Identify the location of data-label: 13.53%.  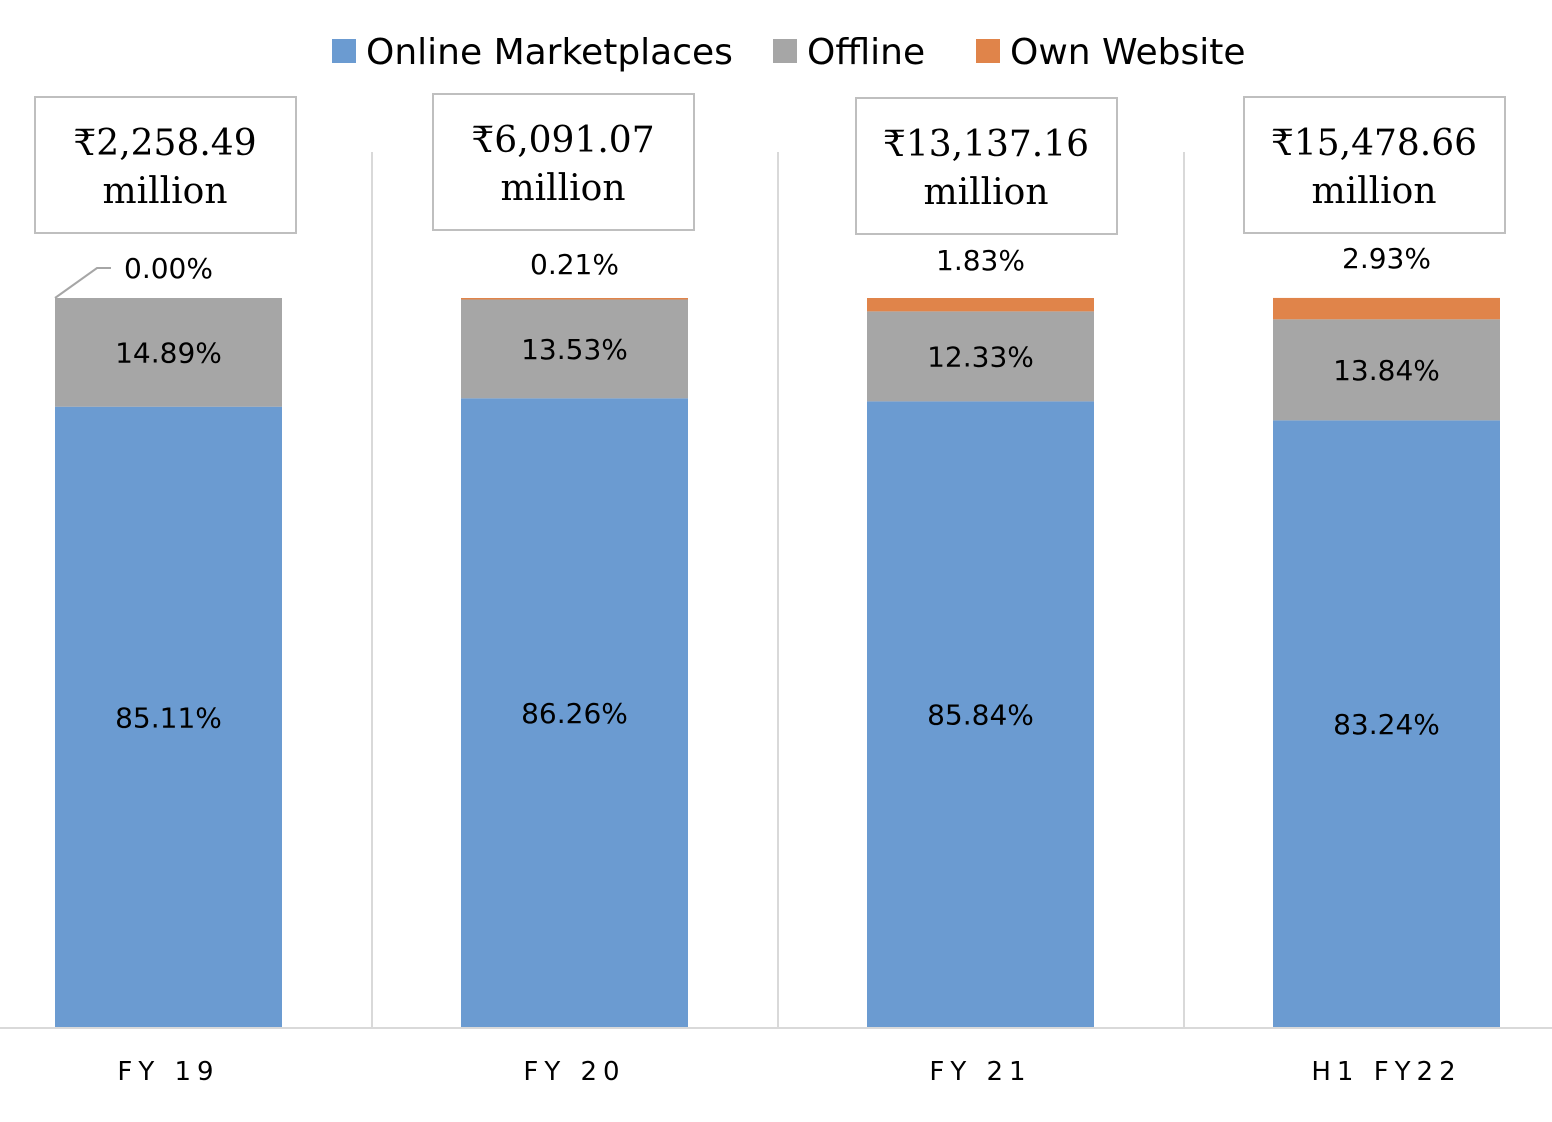
(574, 349).